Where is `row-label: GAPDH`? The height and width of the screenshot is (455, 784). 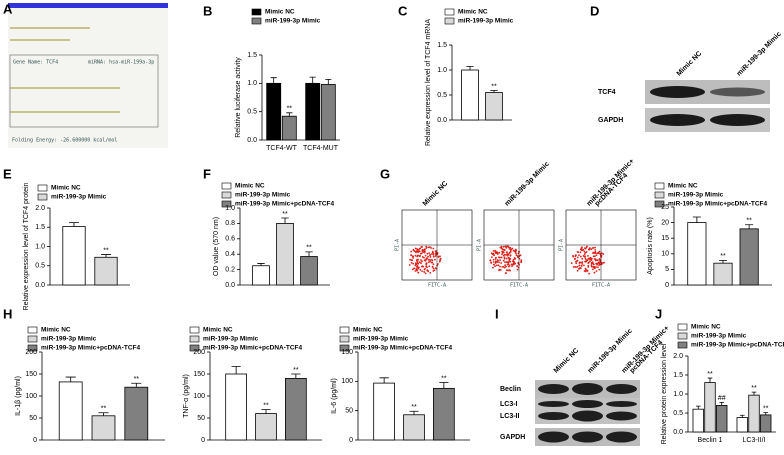 row-label: GAPDH is located at coordinates (610, 120).